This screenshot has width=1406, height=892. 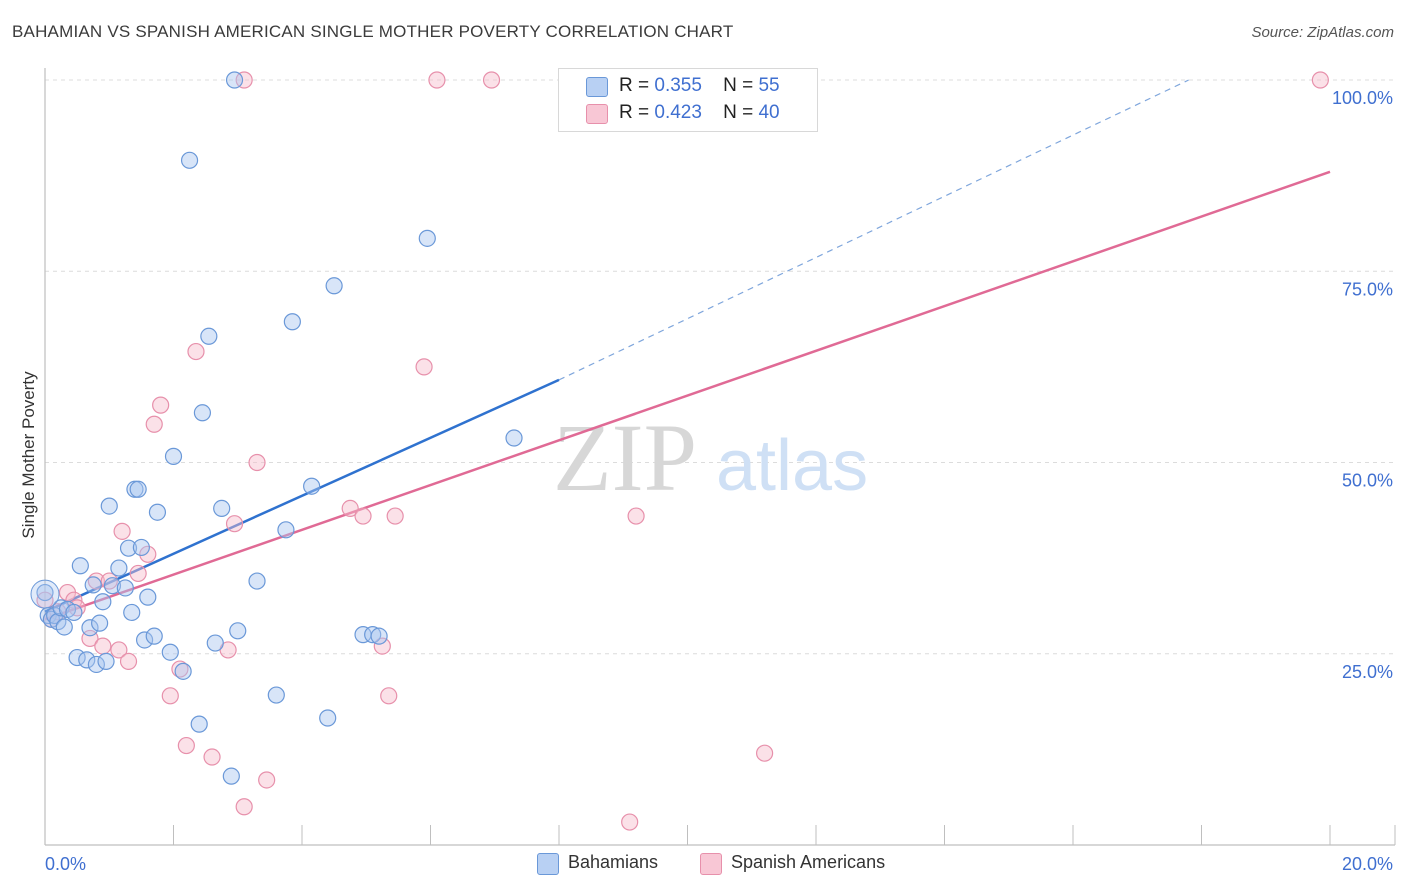 What do you see at coordinates (625, 457) in the screenshot?
I see `watermark-zip: ZIP` at bounding box center [625, 457].